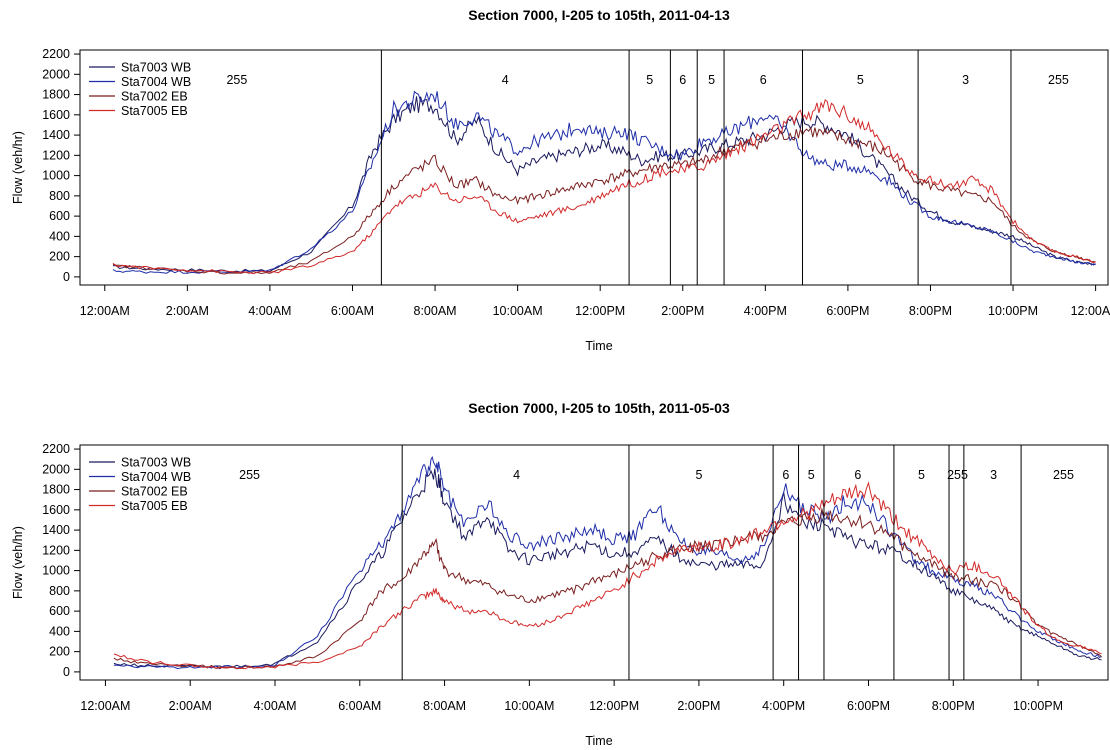 The height and width of the screenshot is (750, 1110). What do you see at coordinates (599, 15) in the screenshot?
I see `chart-title: Section 7000, I-205 to 105th, 2011-04-13` at bounding box center [599, 15].